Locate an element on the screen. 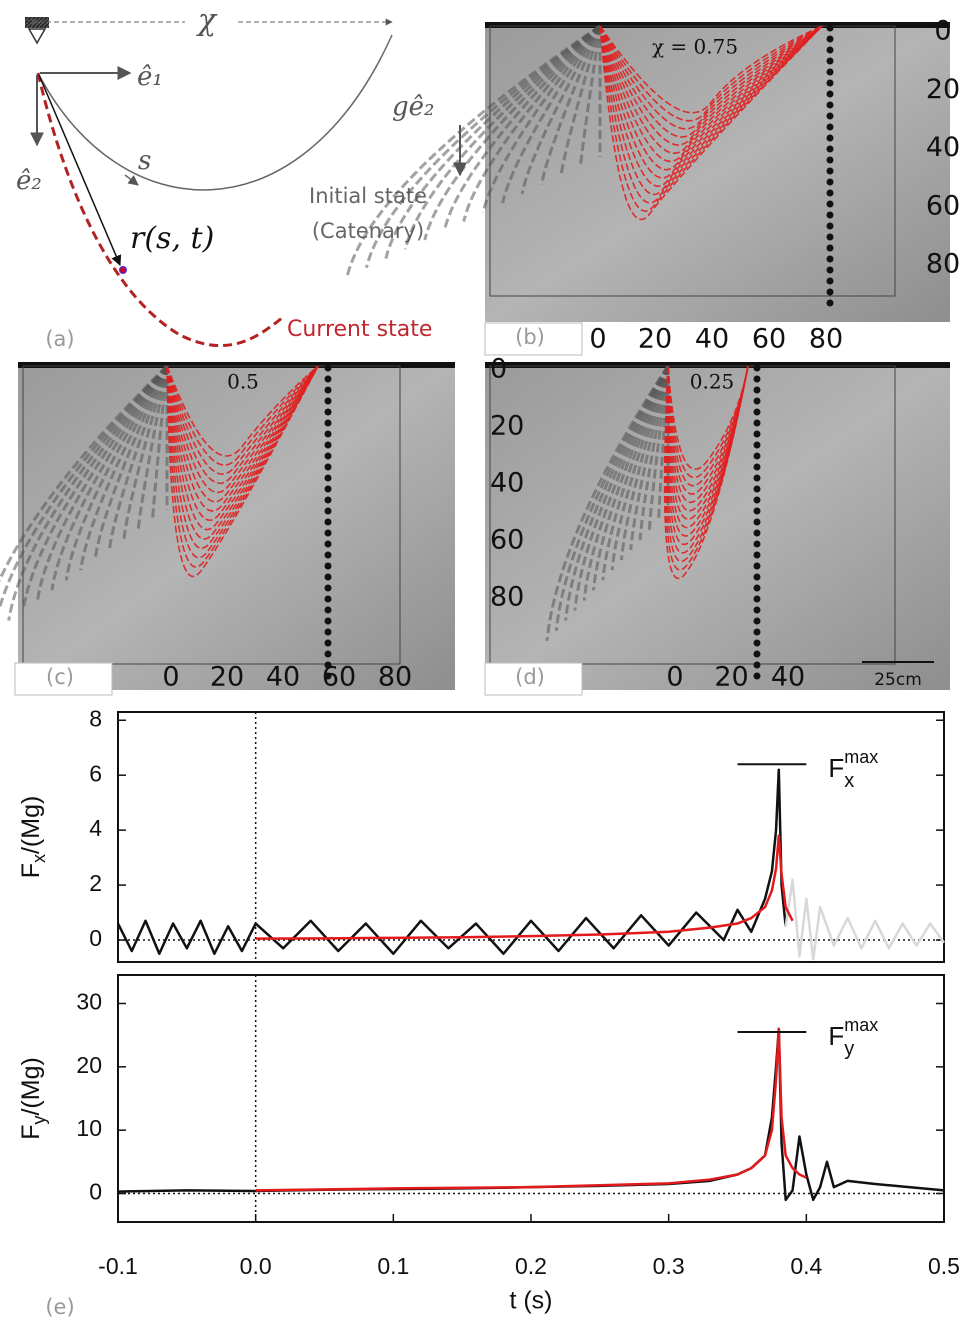 This screenshot has width=969, height=1325. x-tick-label: 0.0 is located at coordinates (256, 1266).